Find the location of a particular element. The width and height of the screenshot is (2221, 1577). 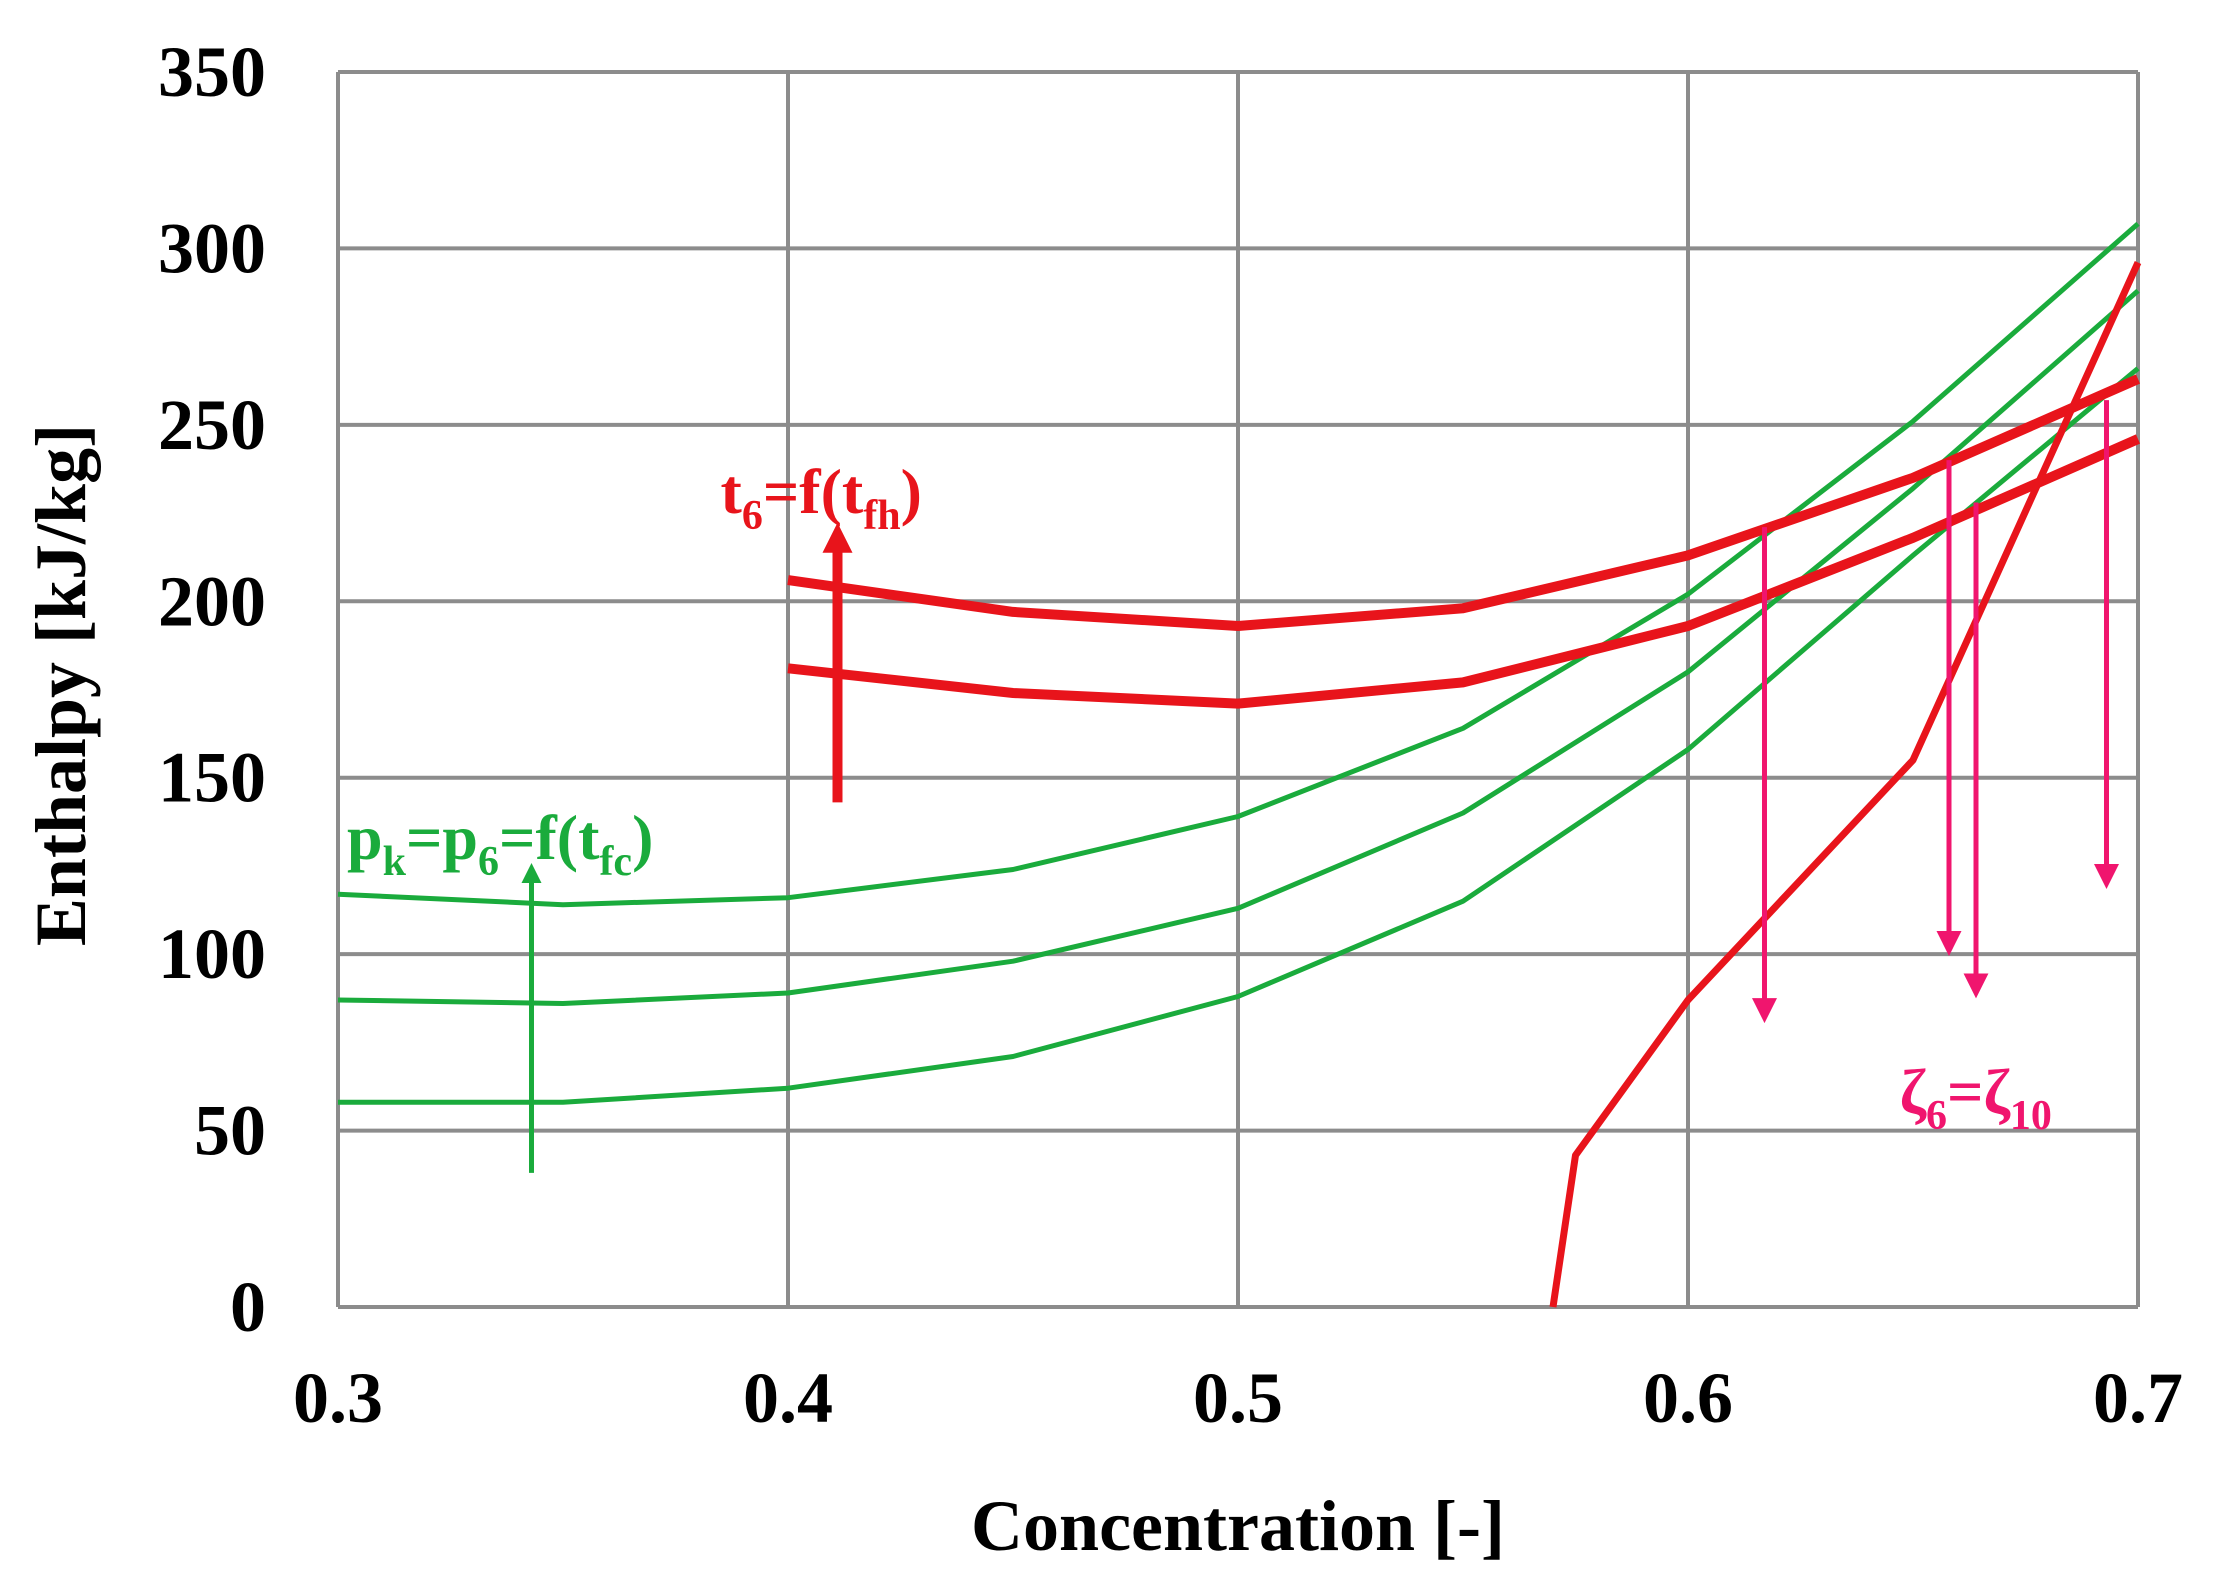

y-tick-label: 100 is located at coordinates (212, 954).